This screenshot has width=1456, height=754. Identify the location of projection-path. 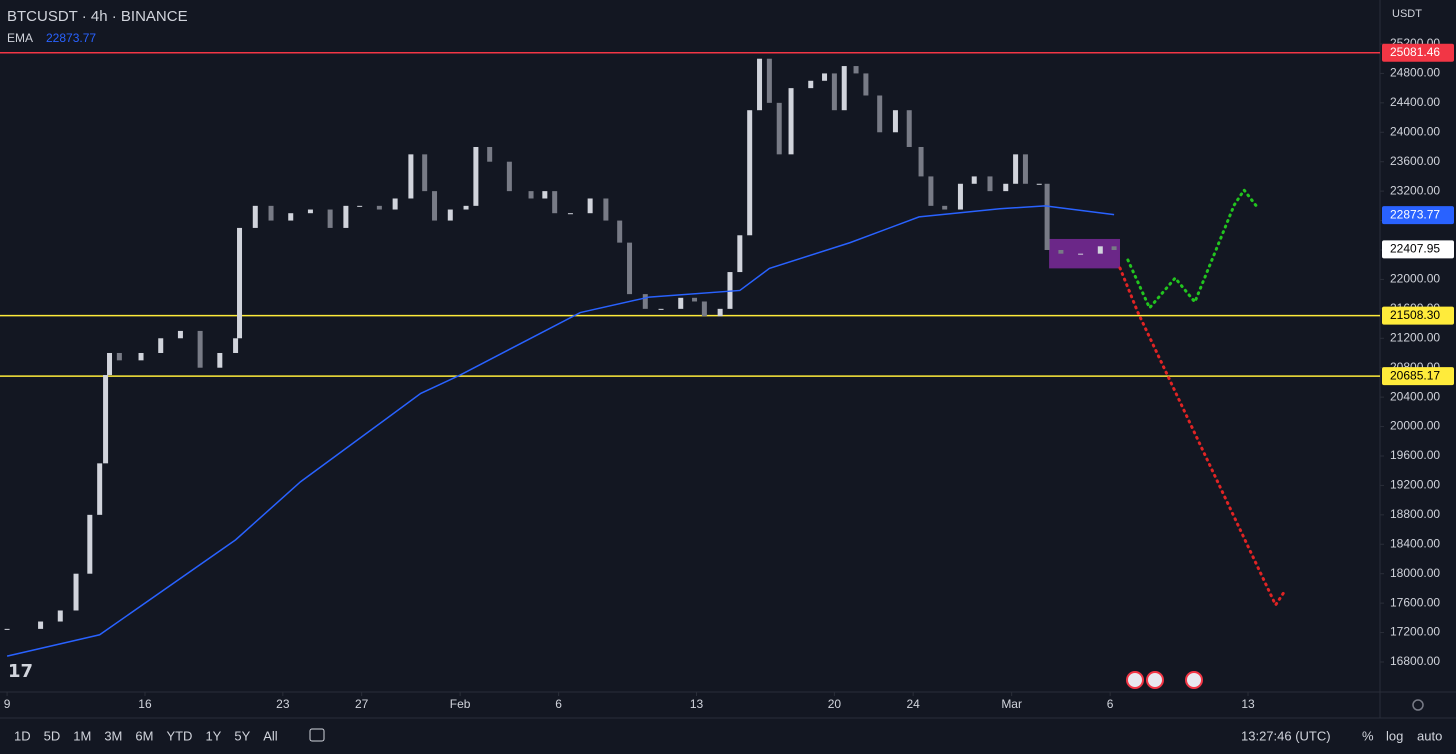
(1202, 437).